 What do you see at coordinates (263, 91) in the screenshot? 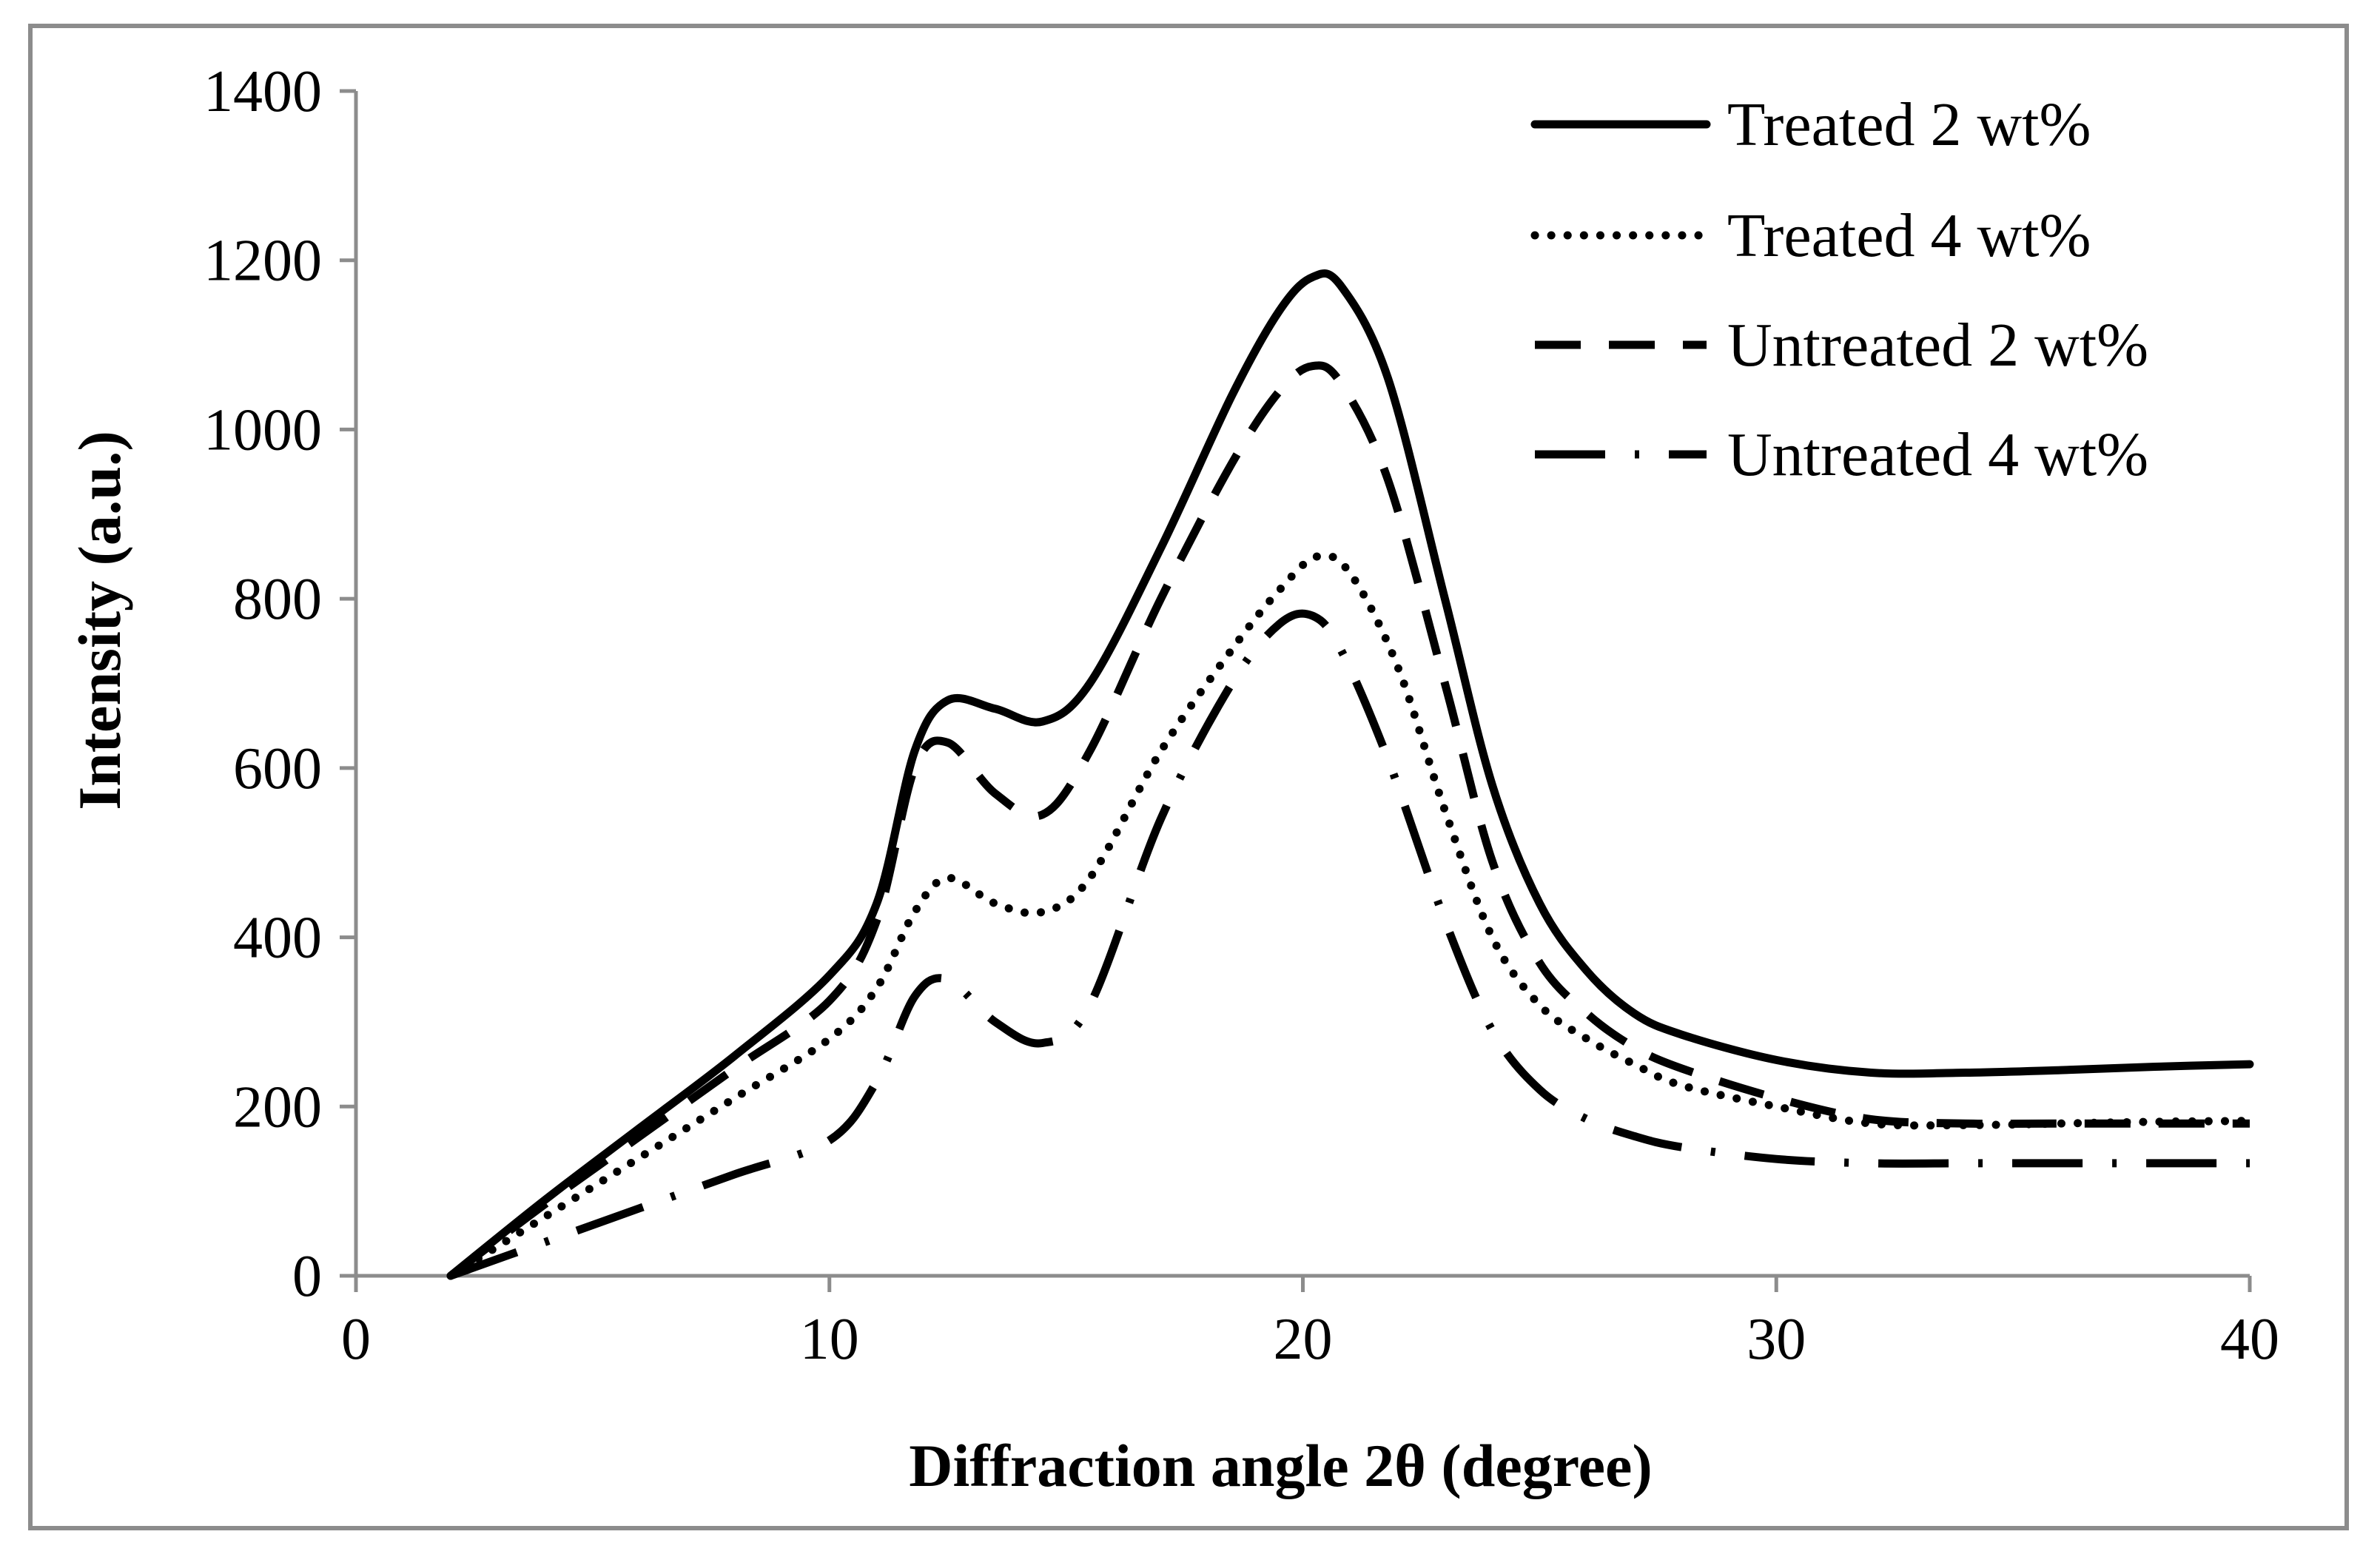
I see `y-tick-label: 1400` at bounding box center [263, 91].